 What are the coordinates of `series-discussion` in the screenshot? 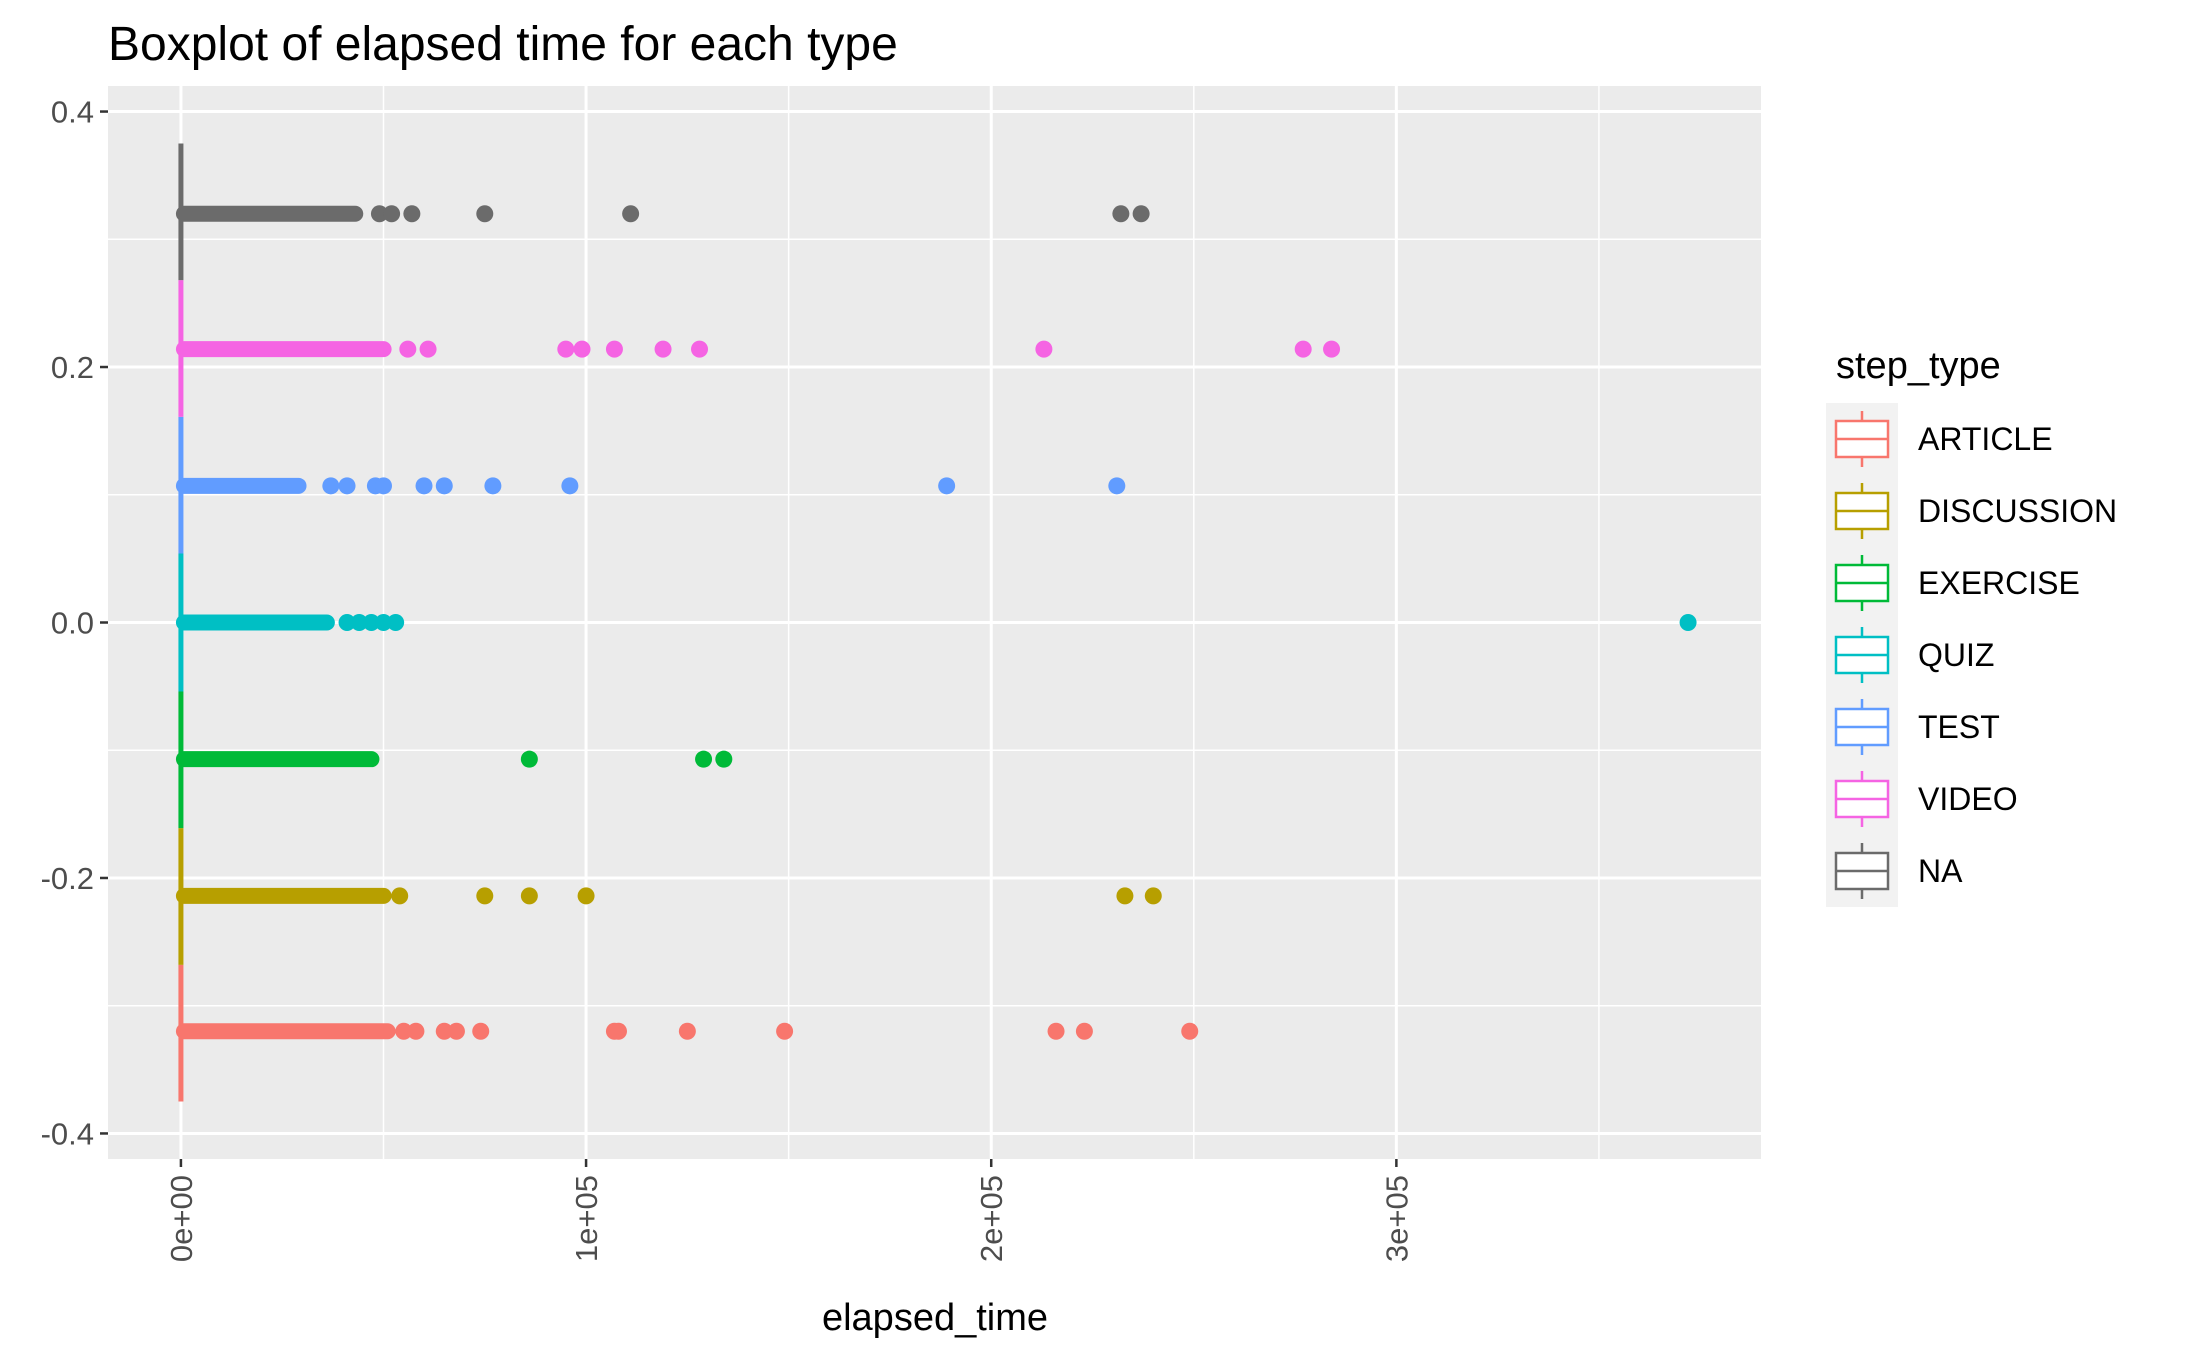 It's located at (668, 896).